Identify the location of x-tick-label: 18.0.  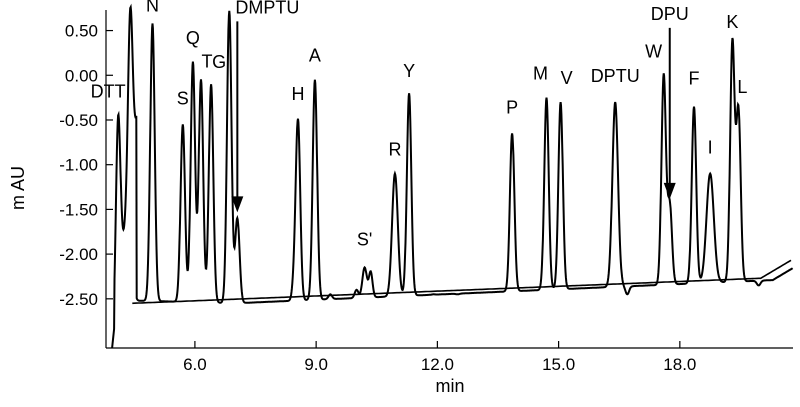
(679, 364).